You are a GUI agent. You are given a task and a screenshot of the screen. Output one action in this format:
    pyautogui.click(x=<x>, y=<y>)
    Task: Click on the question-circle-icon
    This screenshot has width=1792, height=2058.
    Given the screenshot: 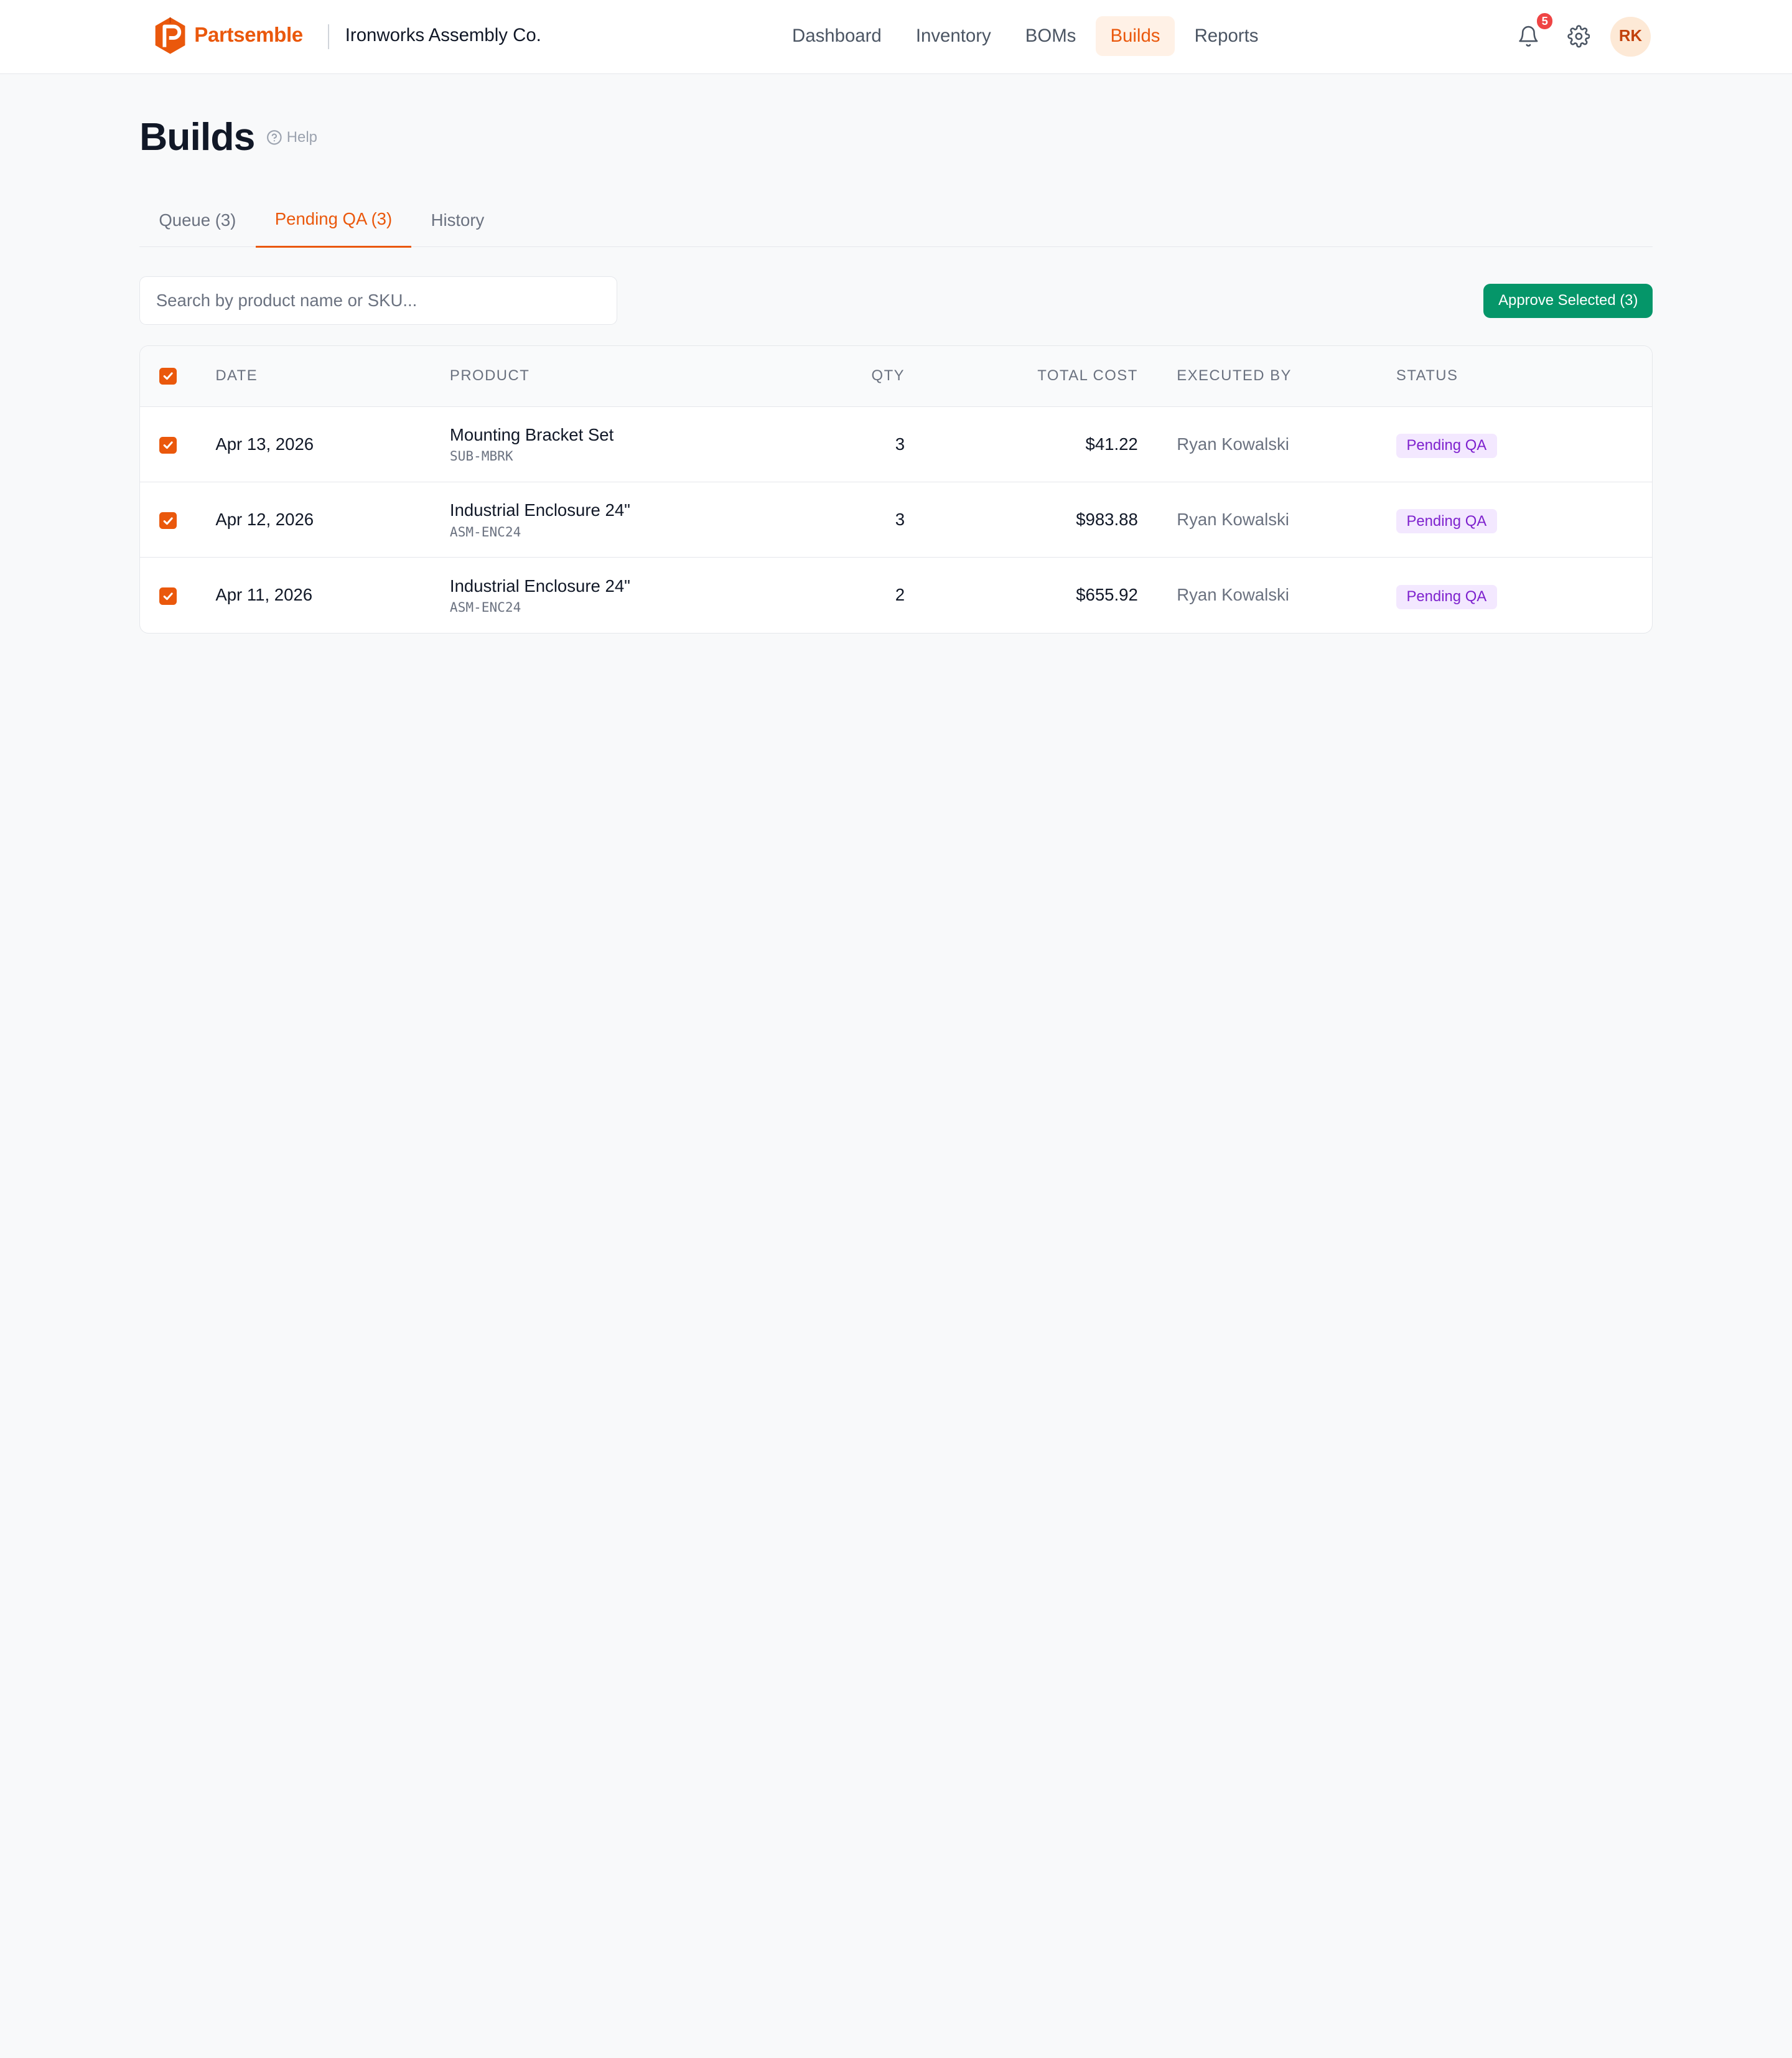 What is the action you would take?
    pyautogui.click(x=274, y=137)
    